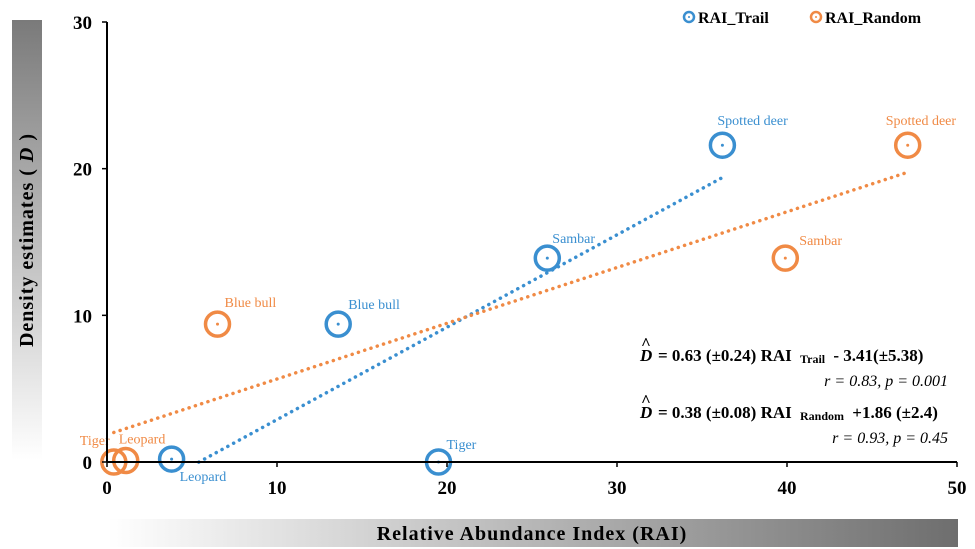 This screenshot has width=975, height=549. I want to click on x-tick-label: 50, so click(957, 488).